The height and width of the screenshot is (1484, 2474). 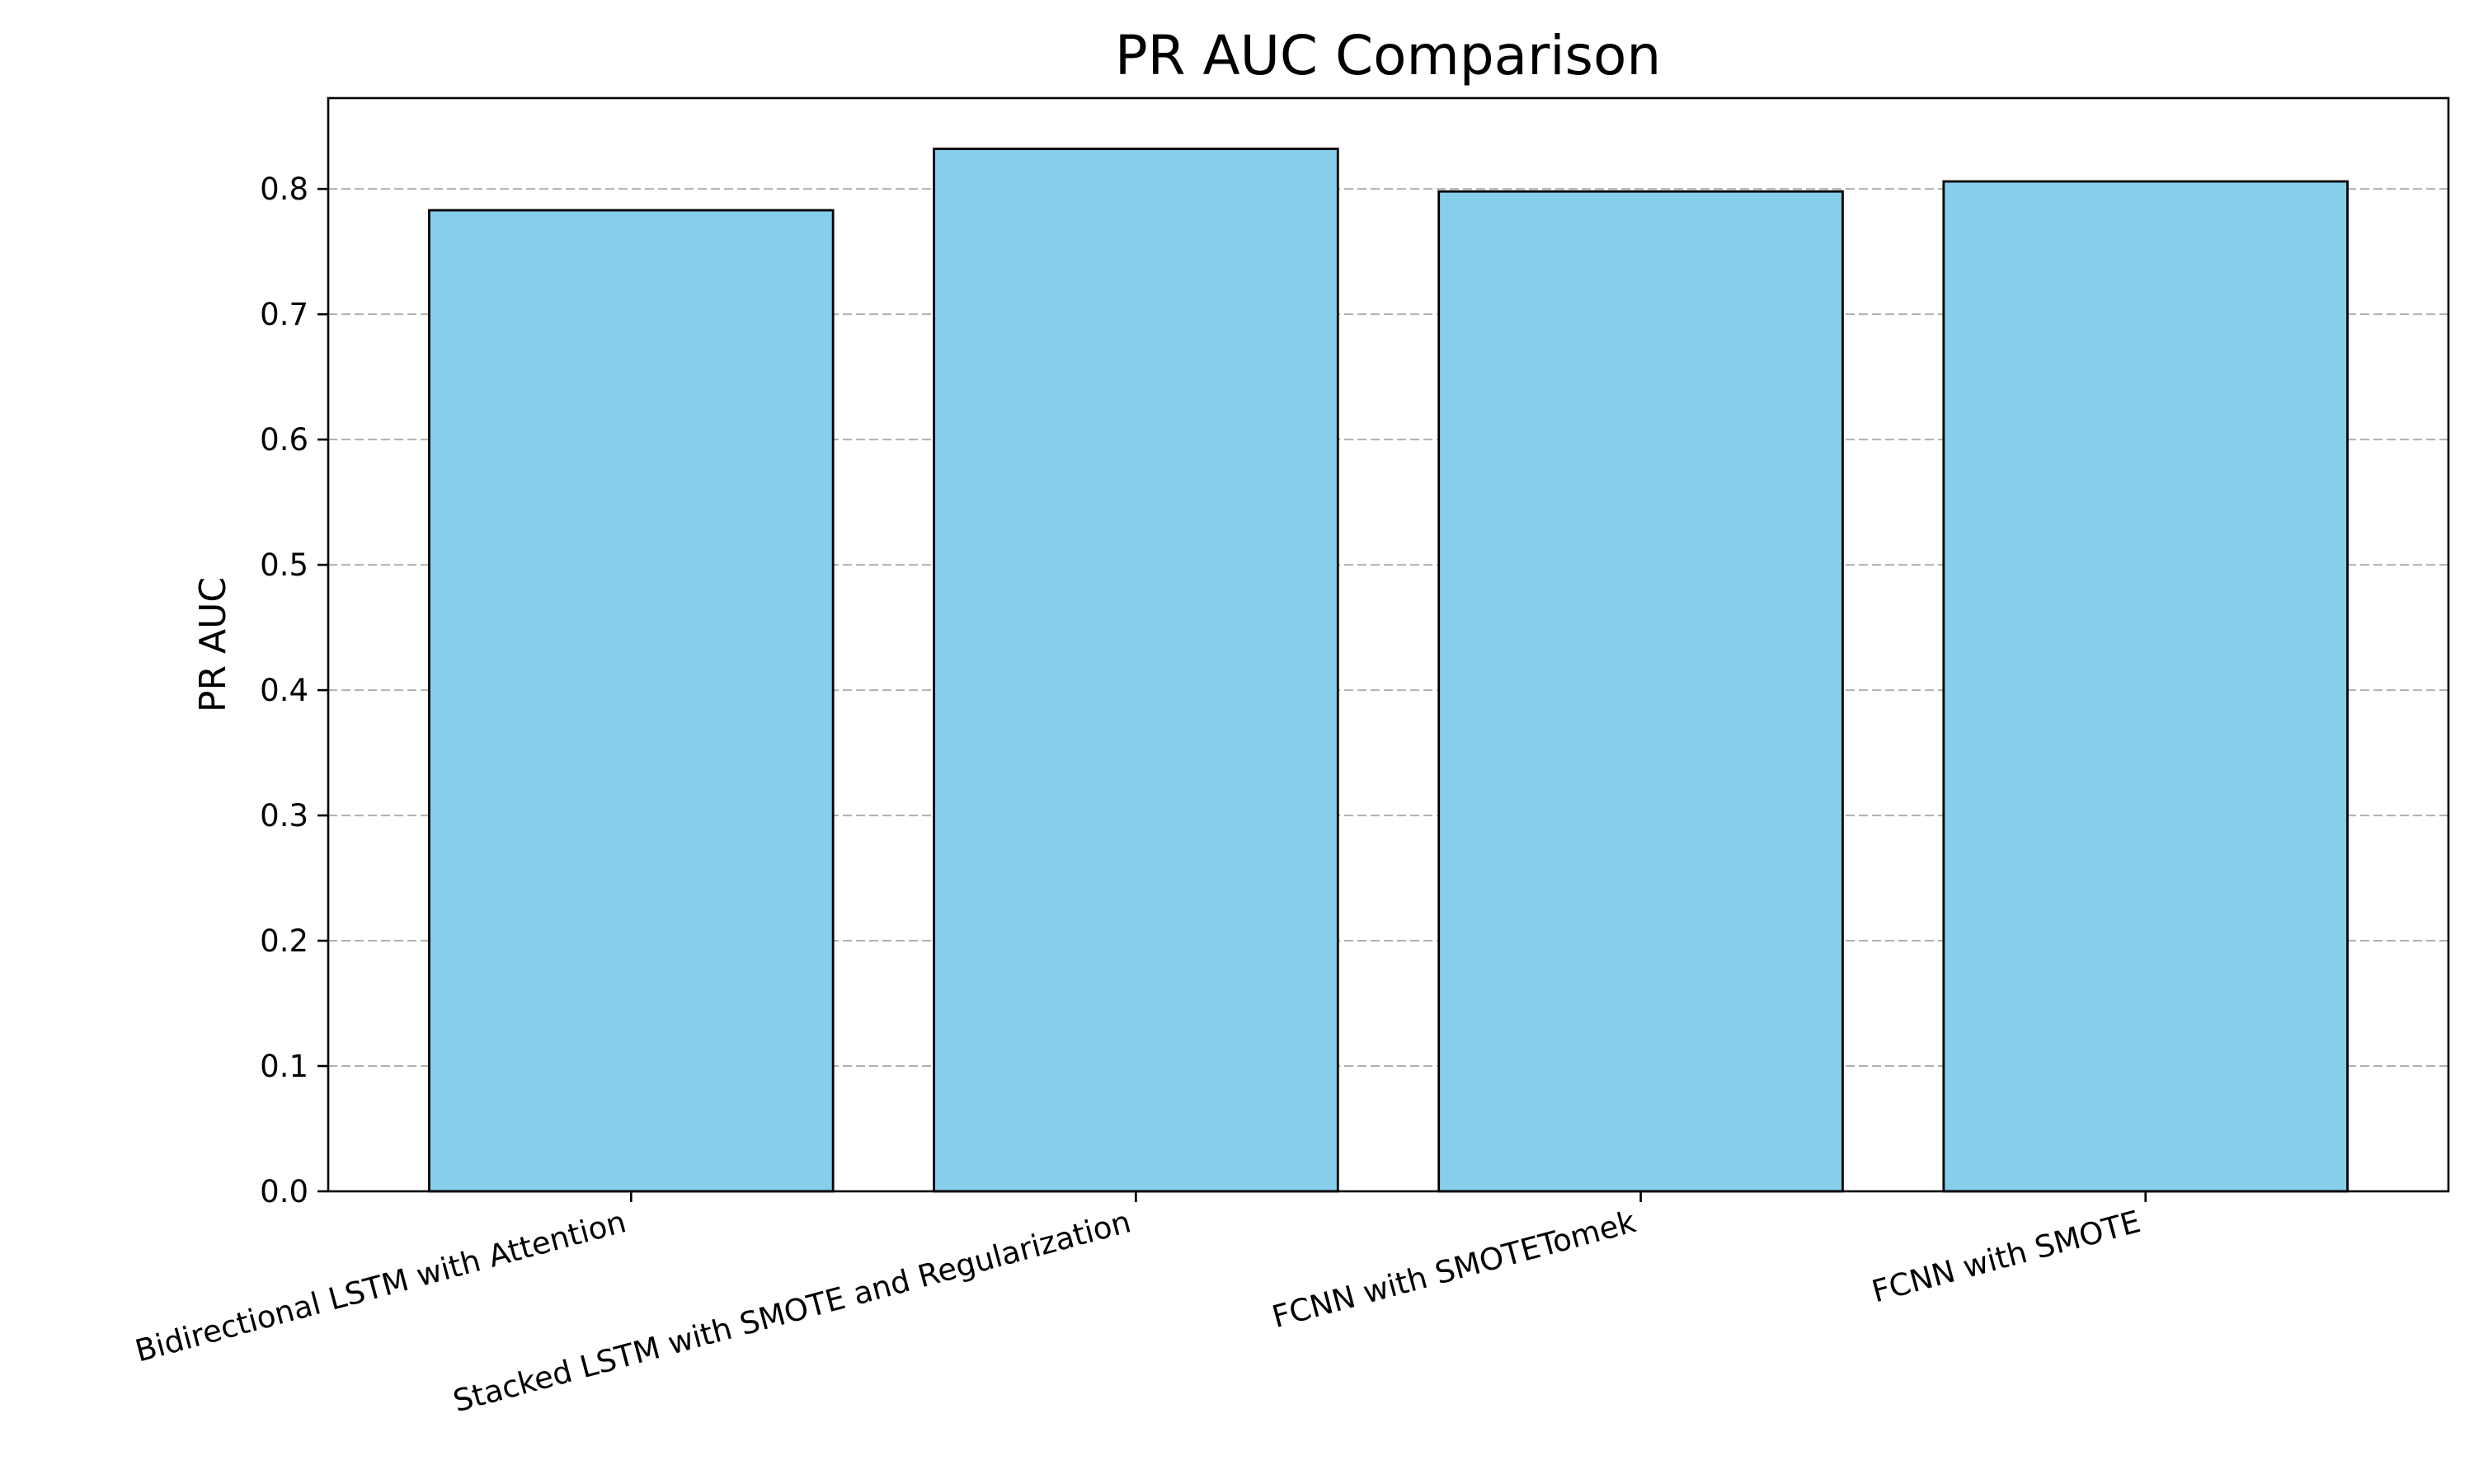 I want to click on y-axis-label: PR AUC, so click(x=213, y=644).